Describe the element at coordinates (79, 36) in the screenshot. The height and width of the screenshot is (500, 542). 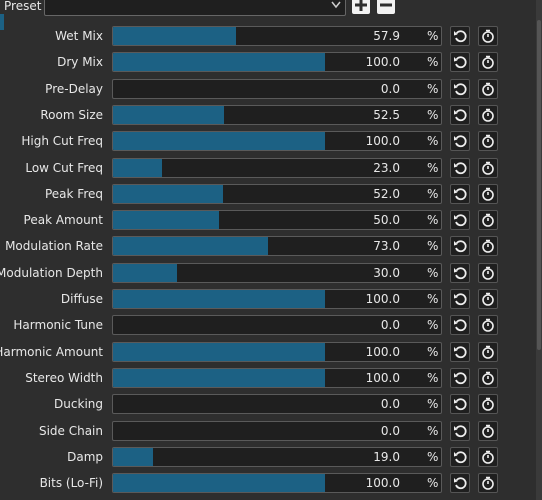
I see `param-label: Wet Mix` at that location.